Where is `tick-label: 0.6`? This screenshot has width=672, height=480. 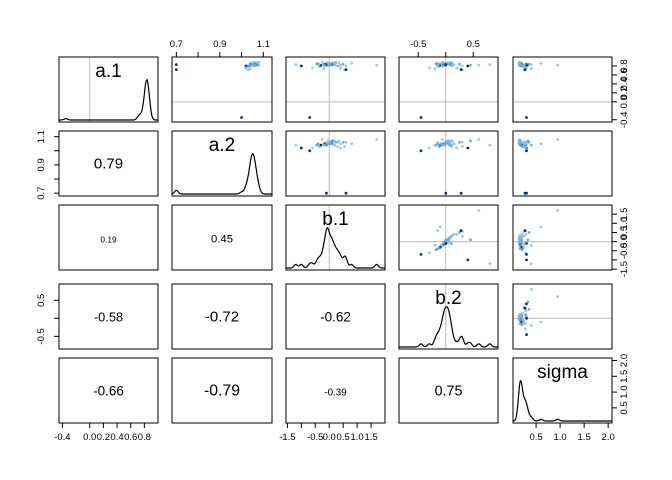 tick-label: 0.6 is located at coordinates (130, 437).